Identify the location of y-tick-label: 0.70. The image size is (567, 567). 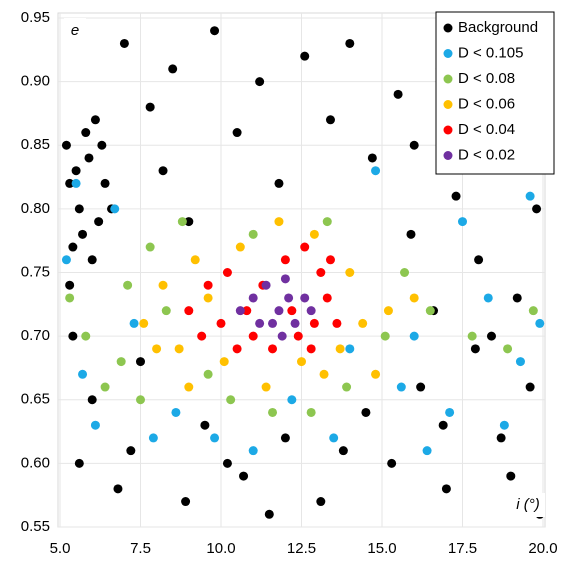
(35, 335).